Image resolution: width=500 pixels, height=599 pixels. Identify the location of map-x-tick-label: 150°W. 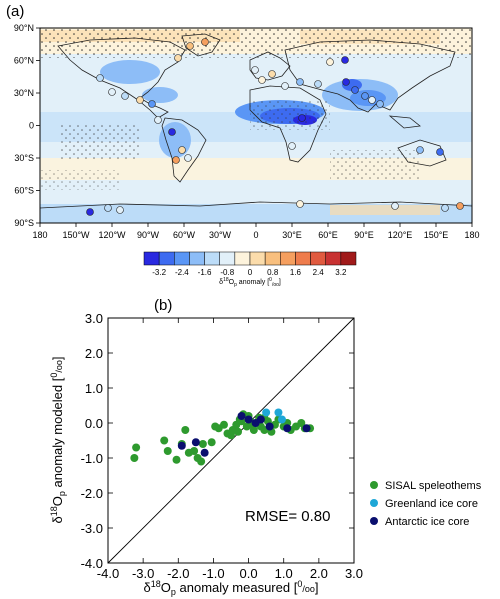
(76, 235).